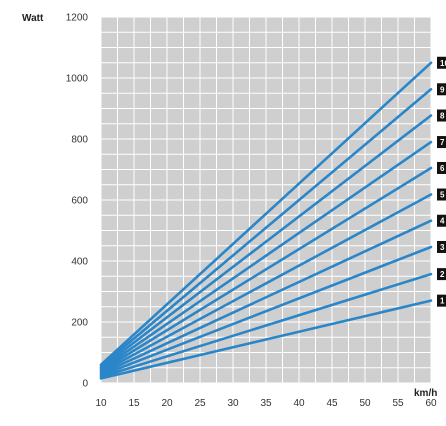 Image resolution: width=446 pixels, height=426 pixels. I want to click on x-tick-labels: 10 15 20 25 30 35 40 45 50 55 60, so click(266, 403).